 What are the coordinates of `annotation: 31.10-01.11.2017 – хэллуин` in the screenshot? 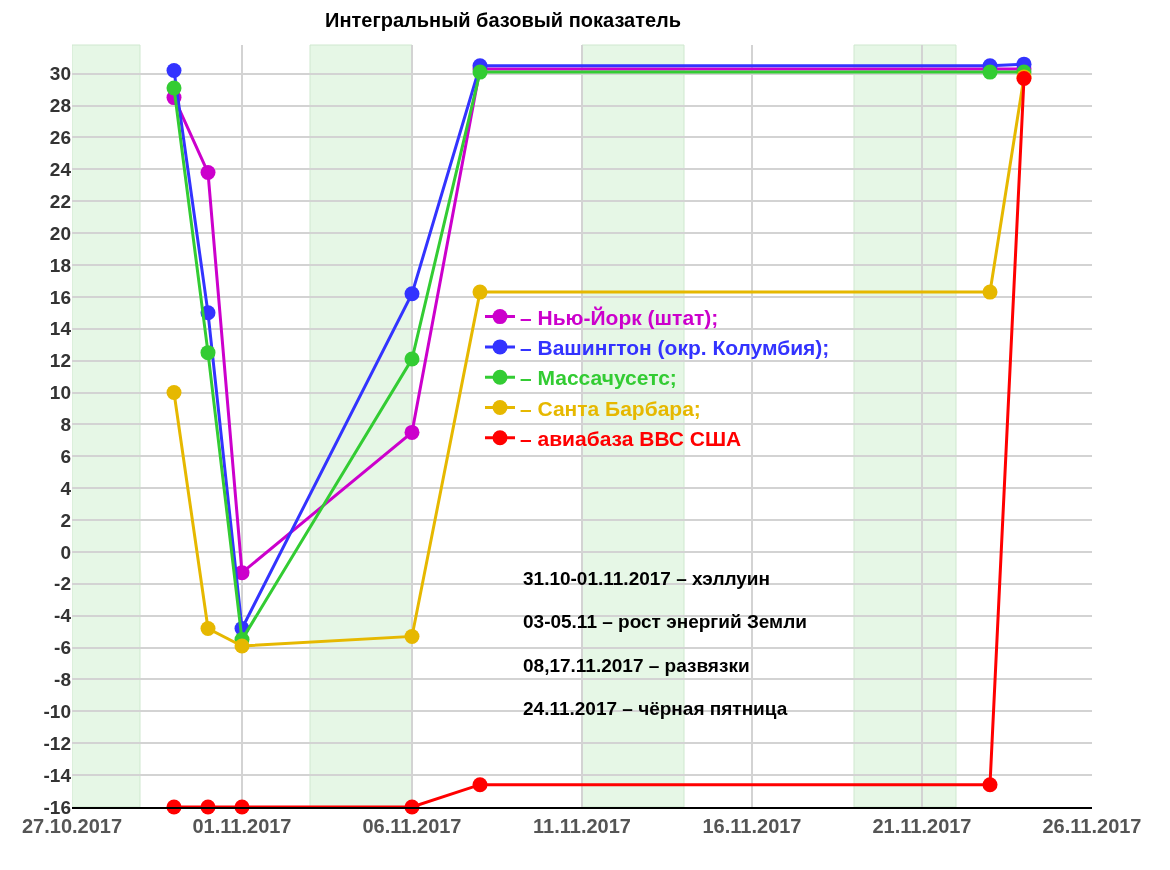 It's located at (646, 578).